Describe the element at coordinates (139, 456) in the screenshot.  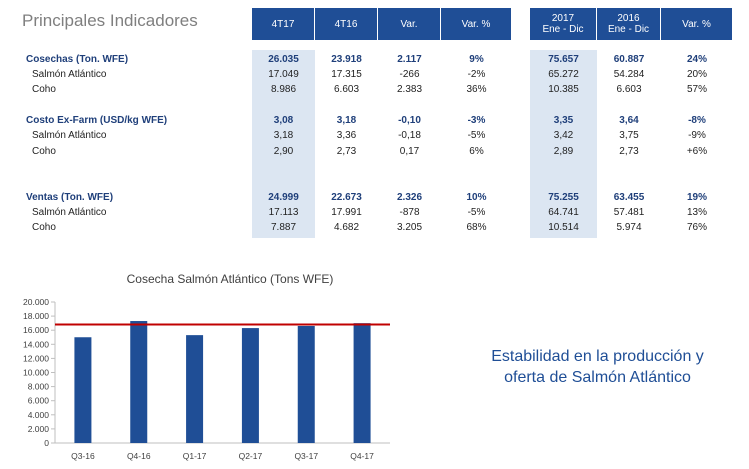
I see `x-tick-label: Q4-16` at that location.